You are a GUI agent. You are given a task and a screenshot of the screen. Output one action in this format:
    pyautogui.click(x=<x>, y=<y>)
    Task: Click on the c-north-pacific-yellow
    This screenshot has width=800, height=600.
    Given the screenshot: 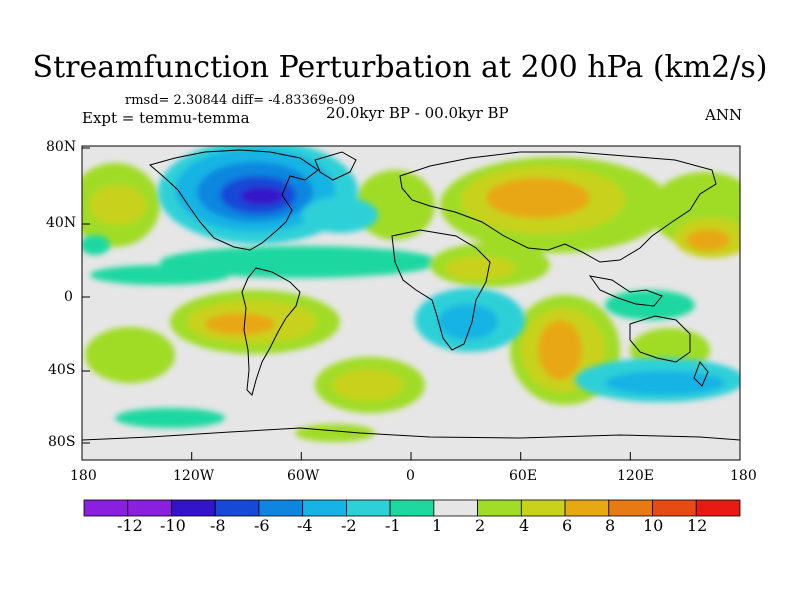 What is the action you would take?
    pyautogui.click(x=118, y=205)
    